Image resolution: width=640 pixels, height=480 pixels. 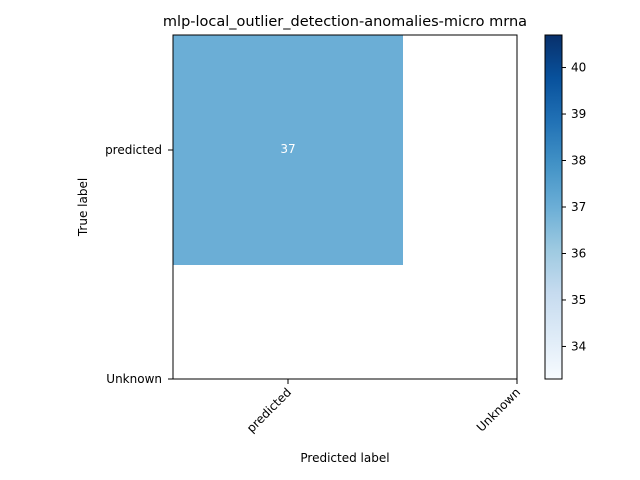 I want to click on colorbar-tick-label: 40, so click(x=578, y=68).